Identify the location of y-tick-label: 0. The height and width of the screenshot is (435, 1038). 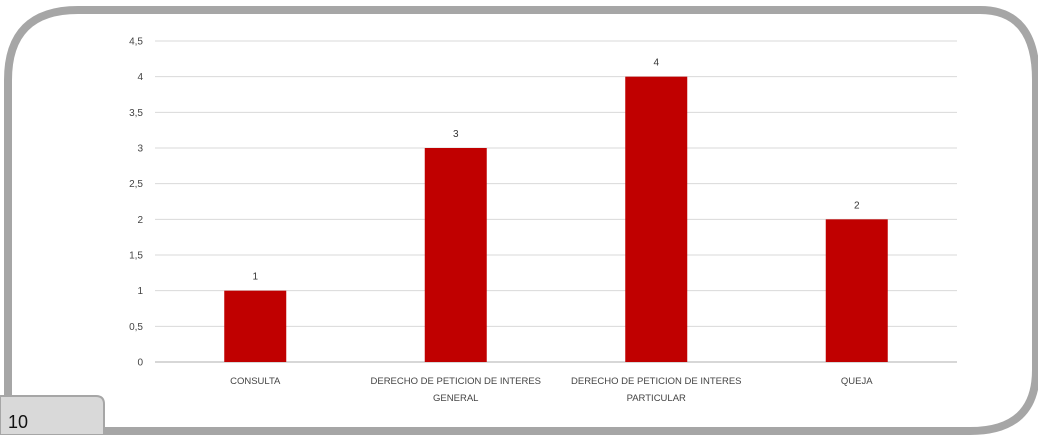
(140, 363).